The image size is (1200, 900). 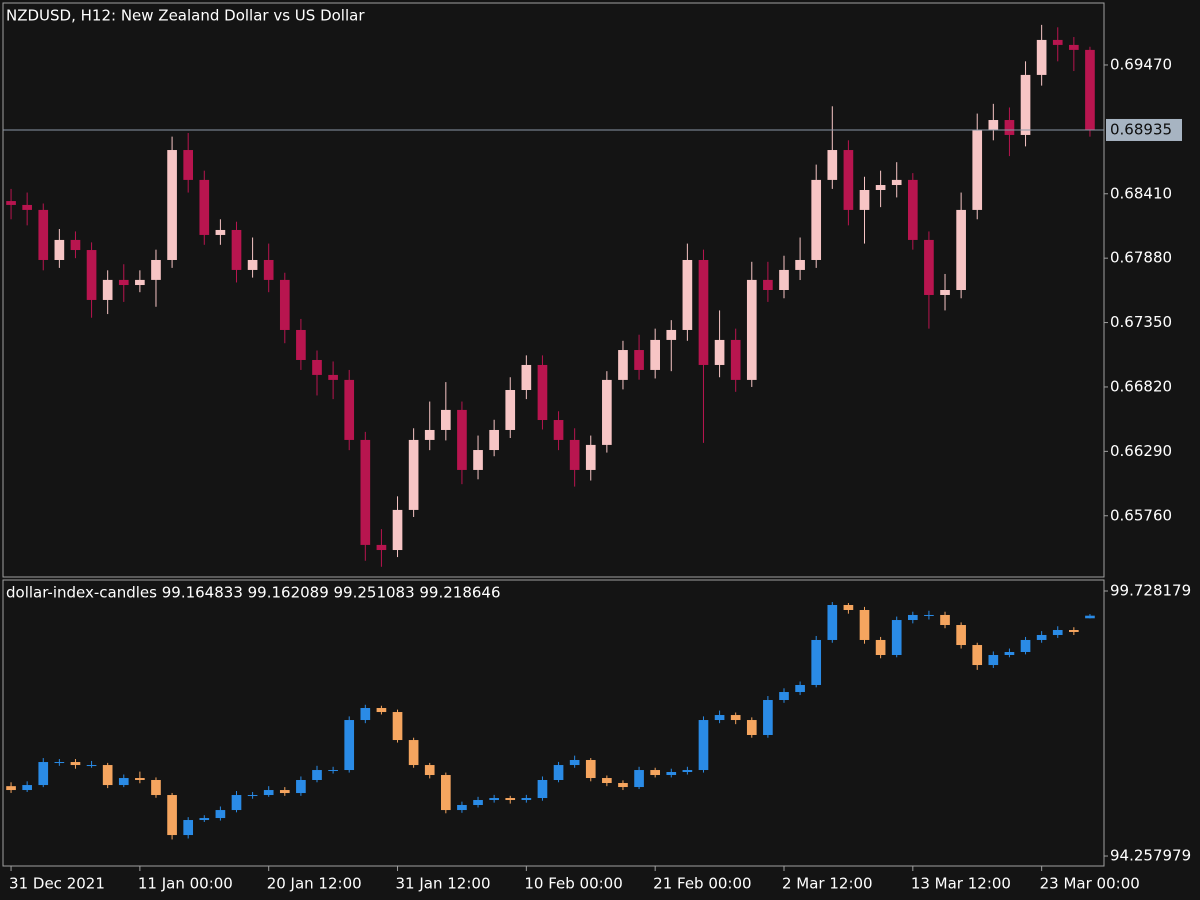 What do you see at coordinates (185, 884) in the screenshot?
I see `x-tick-label: 11 Jan 00:00` at bounding box center [185, 884].